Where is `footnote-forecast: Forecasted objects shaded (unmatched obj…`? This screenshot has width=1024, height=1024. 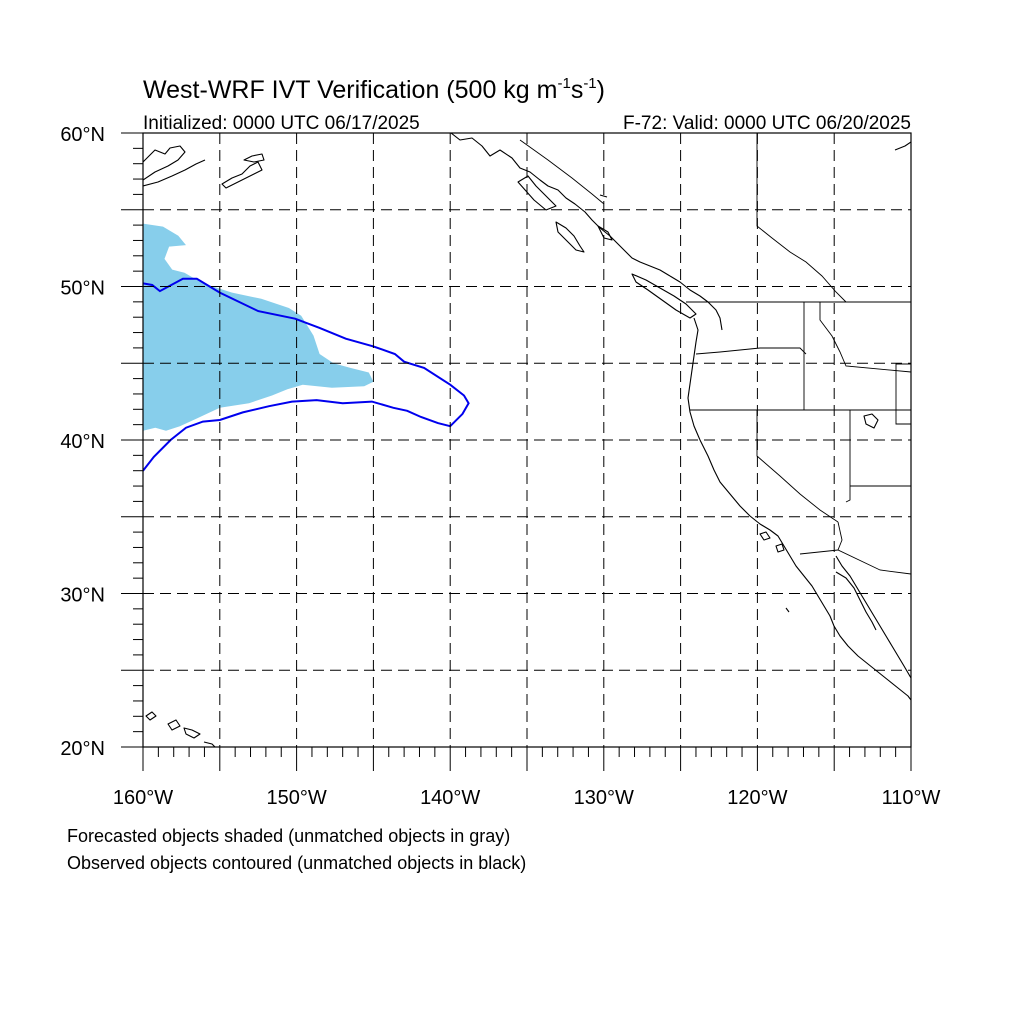
footnote-forecast: Forecasted objects shaded (unmatched obj… is located at coordinates (288, 836).